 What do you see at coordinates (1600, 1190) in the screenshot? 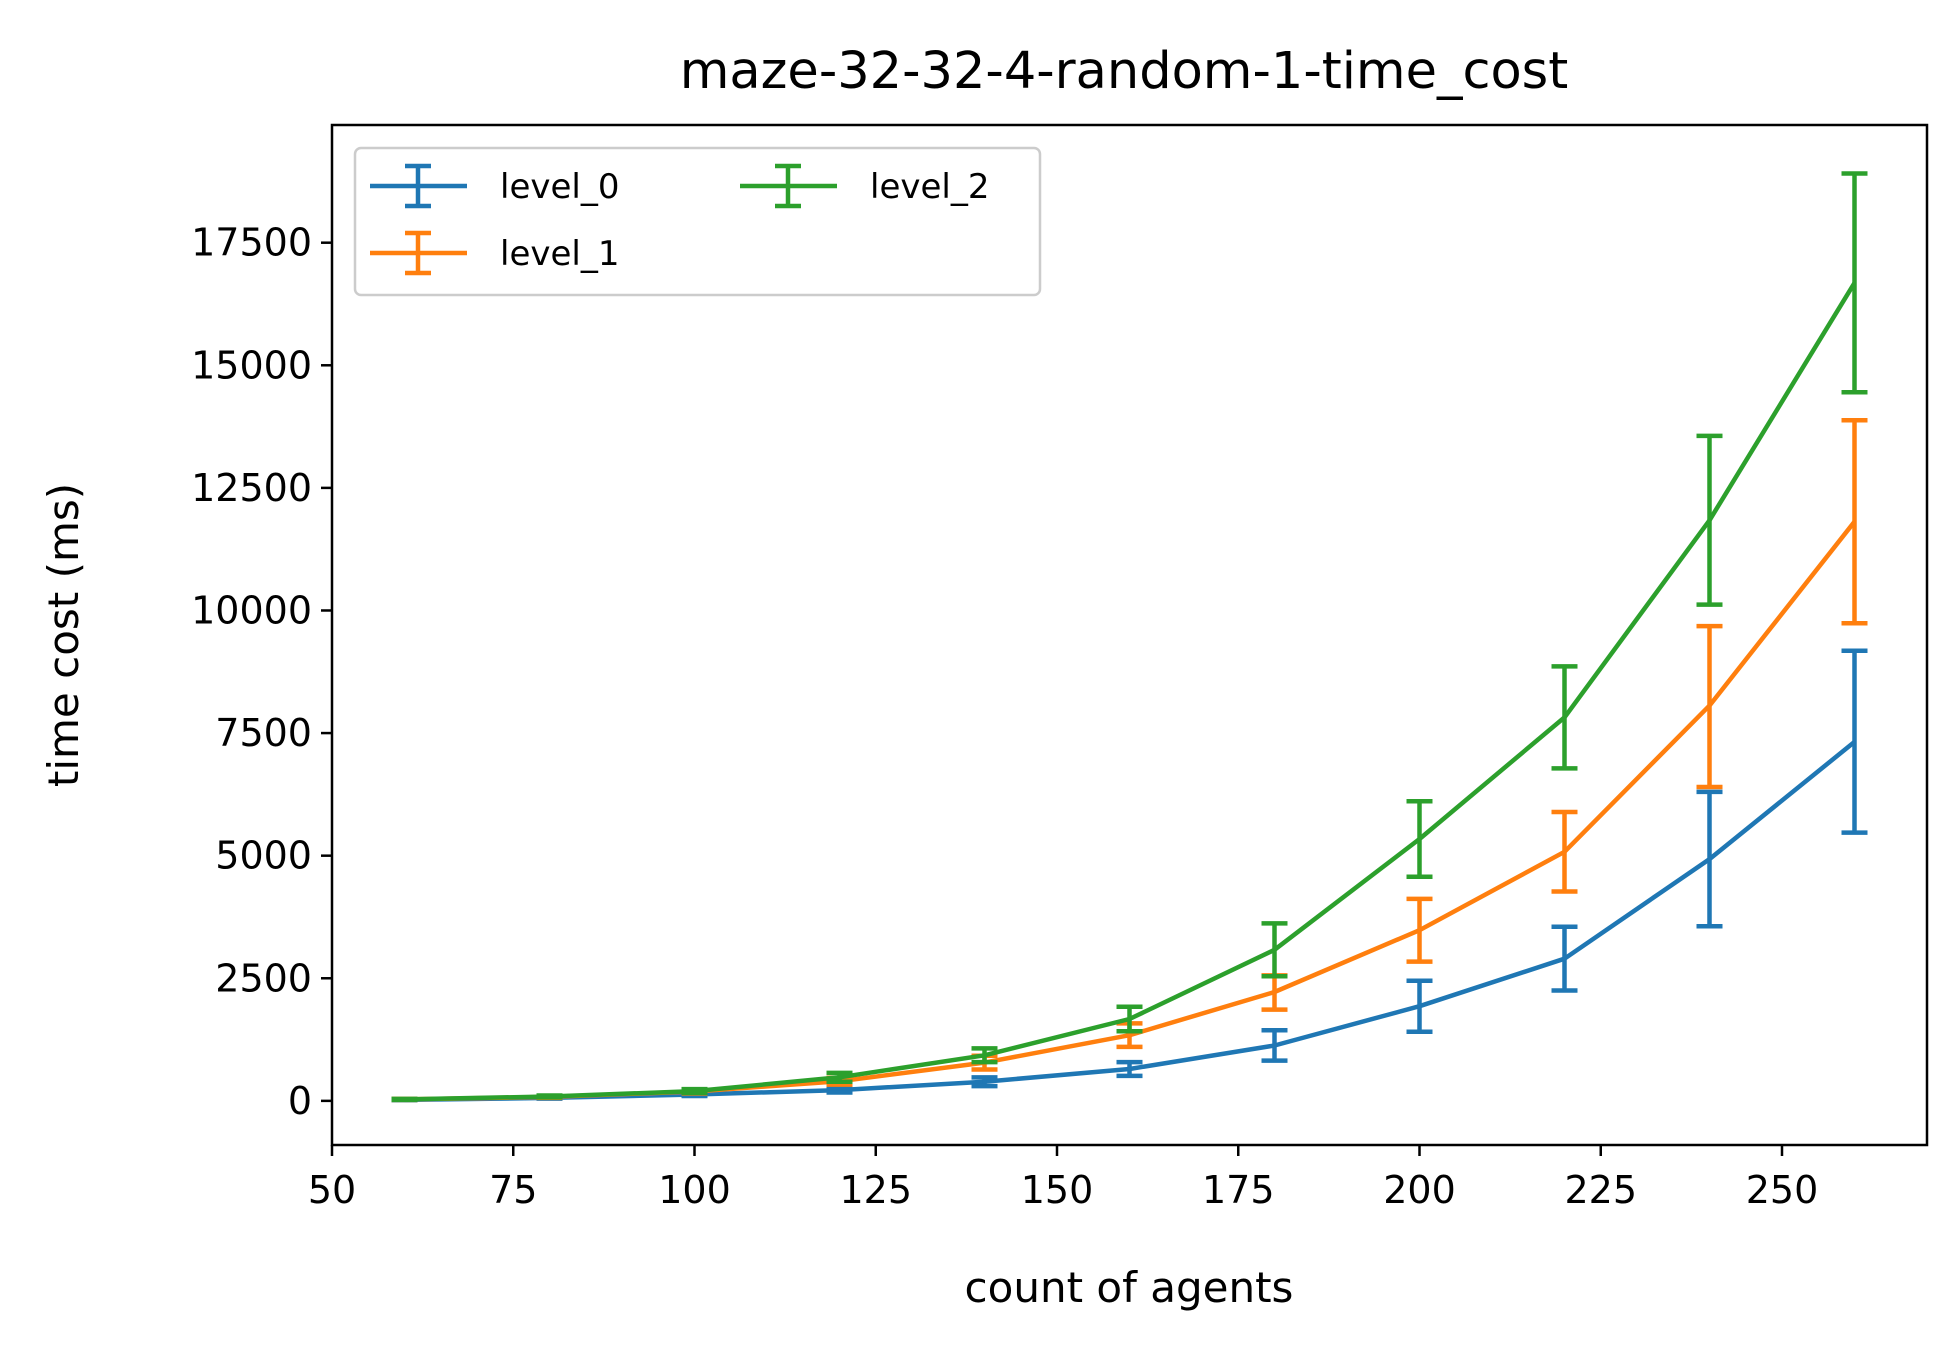
I see `x-tick-label: 225` at bounding box center [1600, 1190].